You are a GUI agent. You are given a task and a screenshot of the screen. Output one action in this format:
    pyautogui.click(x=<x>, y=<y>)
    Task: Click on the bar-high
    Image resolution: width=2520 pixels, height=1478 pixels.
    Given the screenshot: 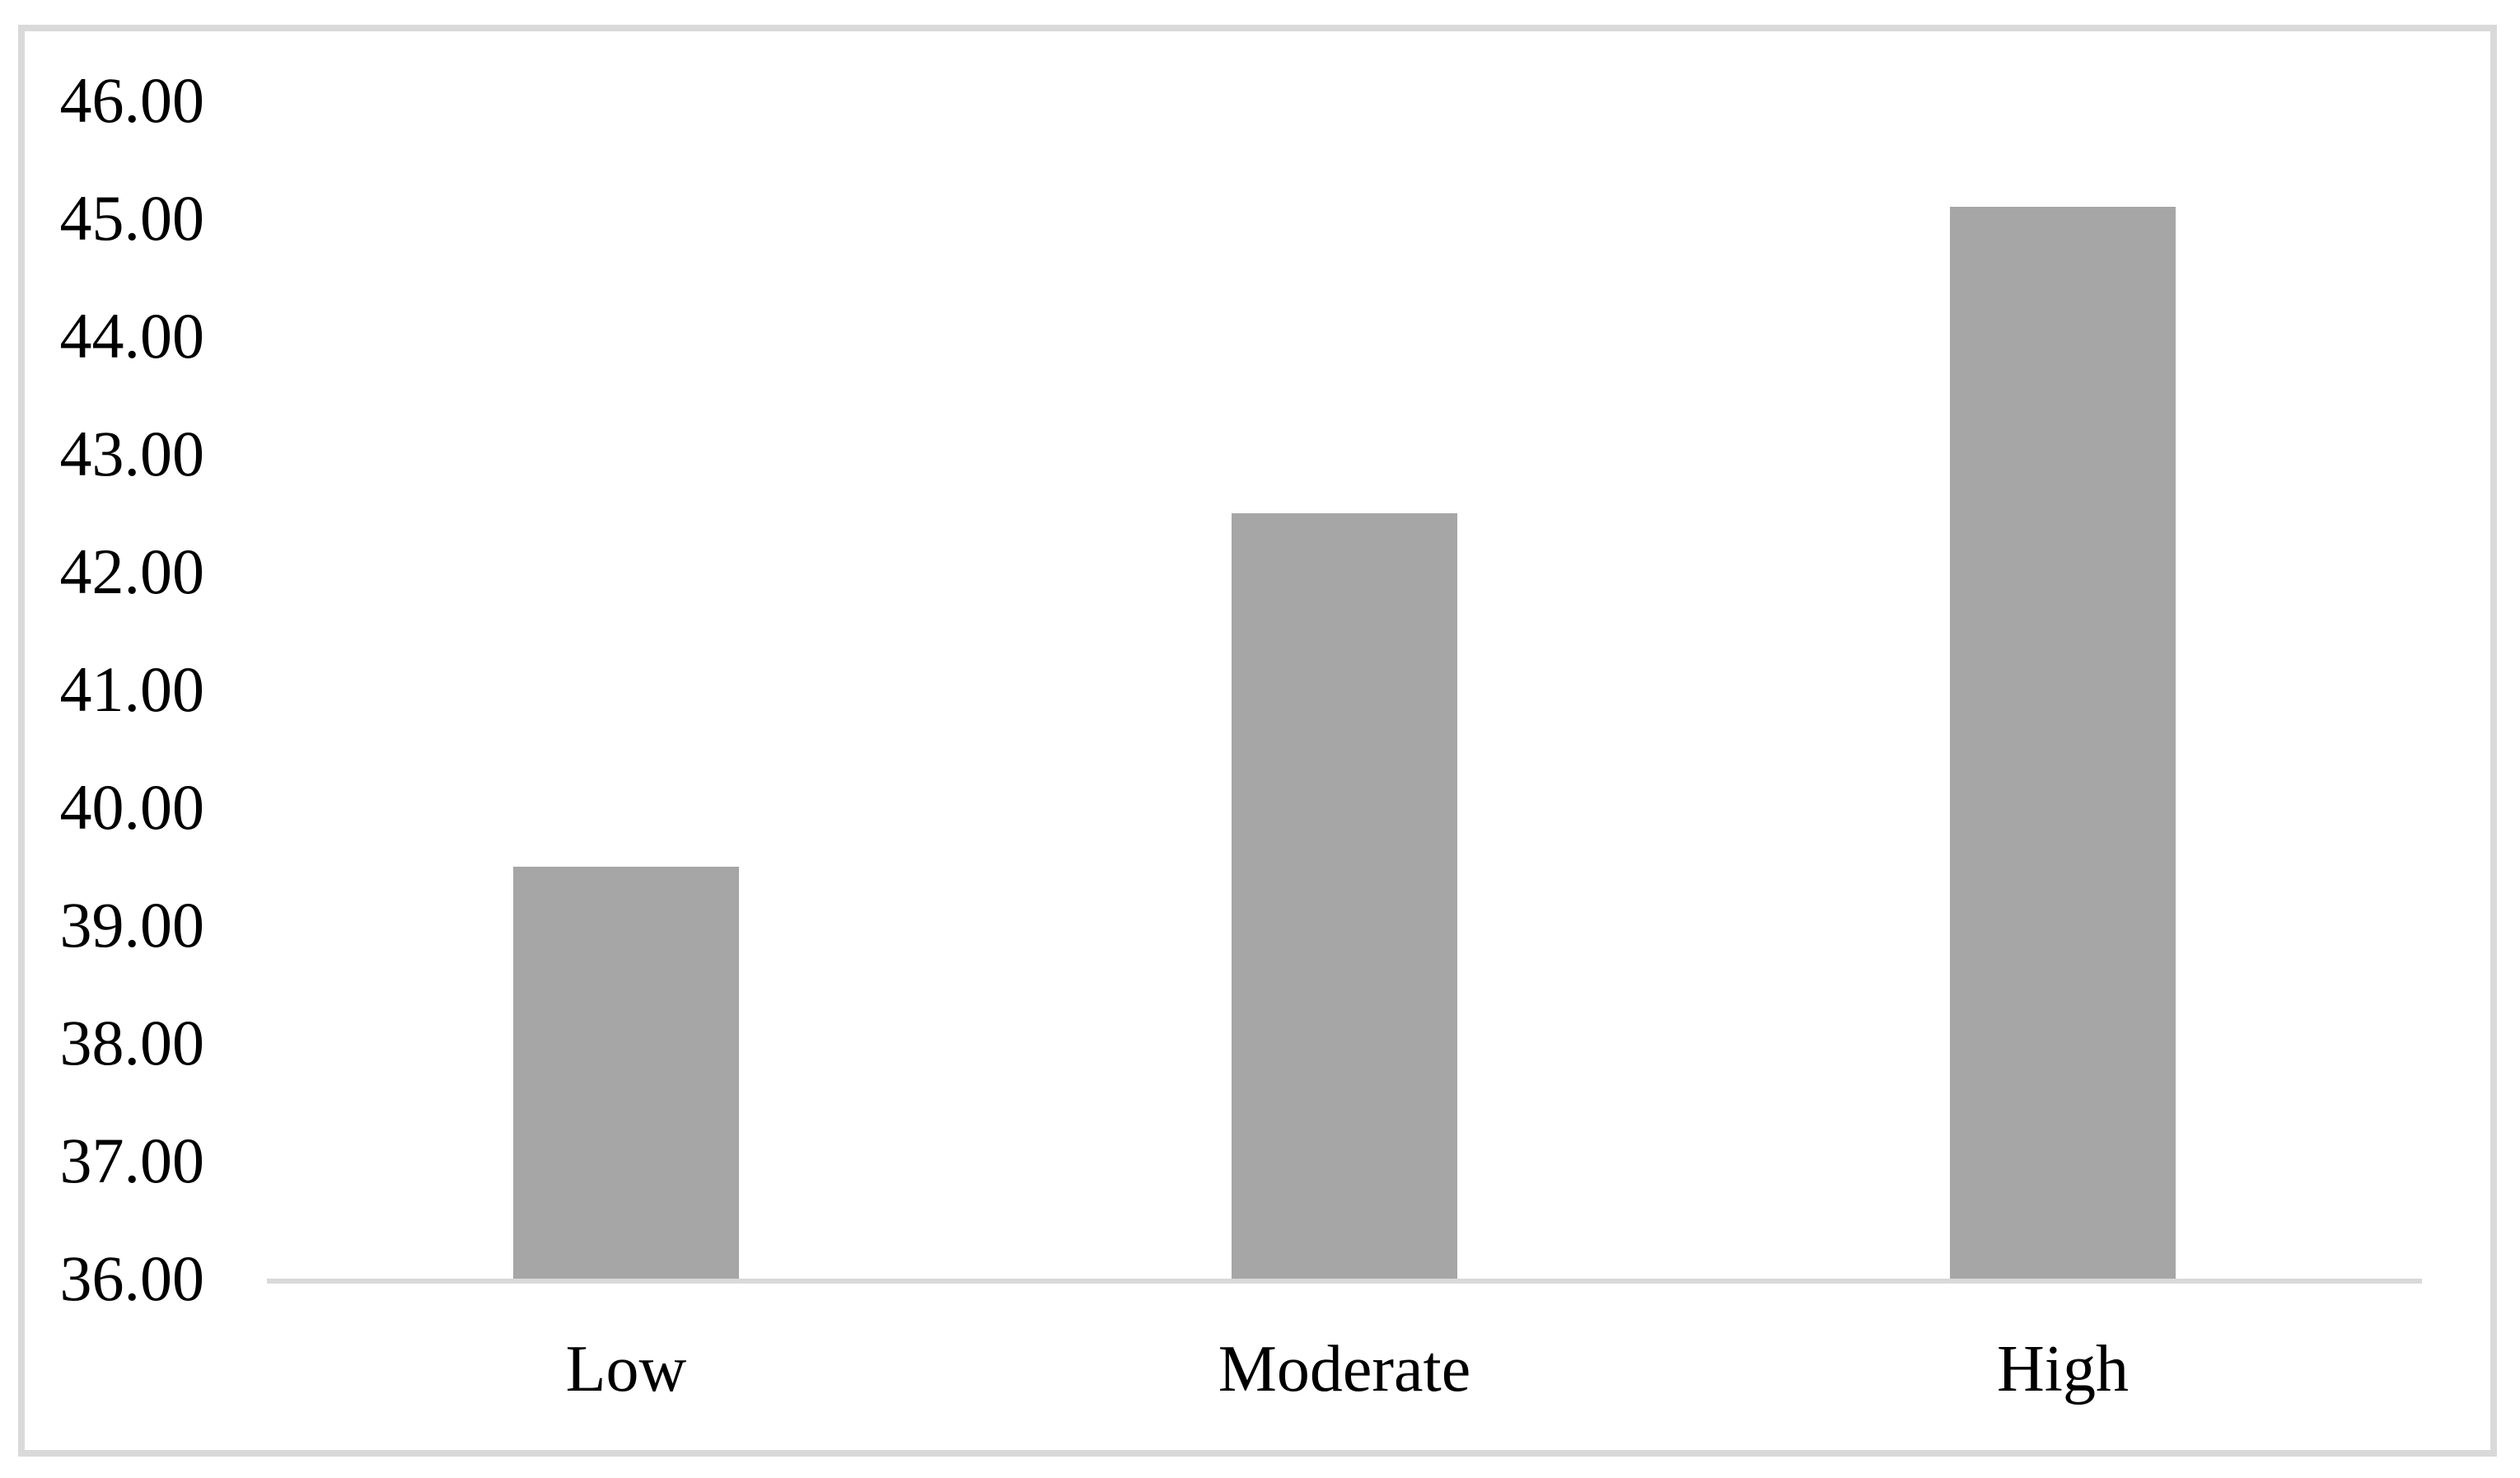 What is the action you would take?
    pyautogui.click(x=2063, y=742)
    